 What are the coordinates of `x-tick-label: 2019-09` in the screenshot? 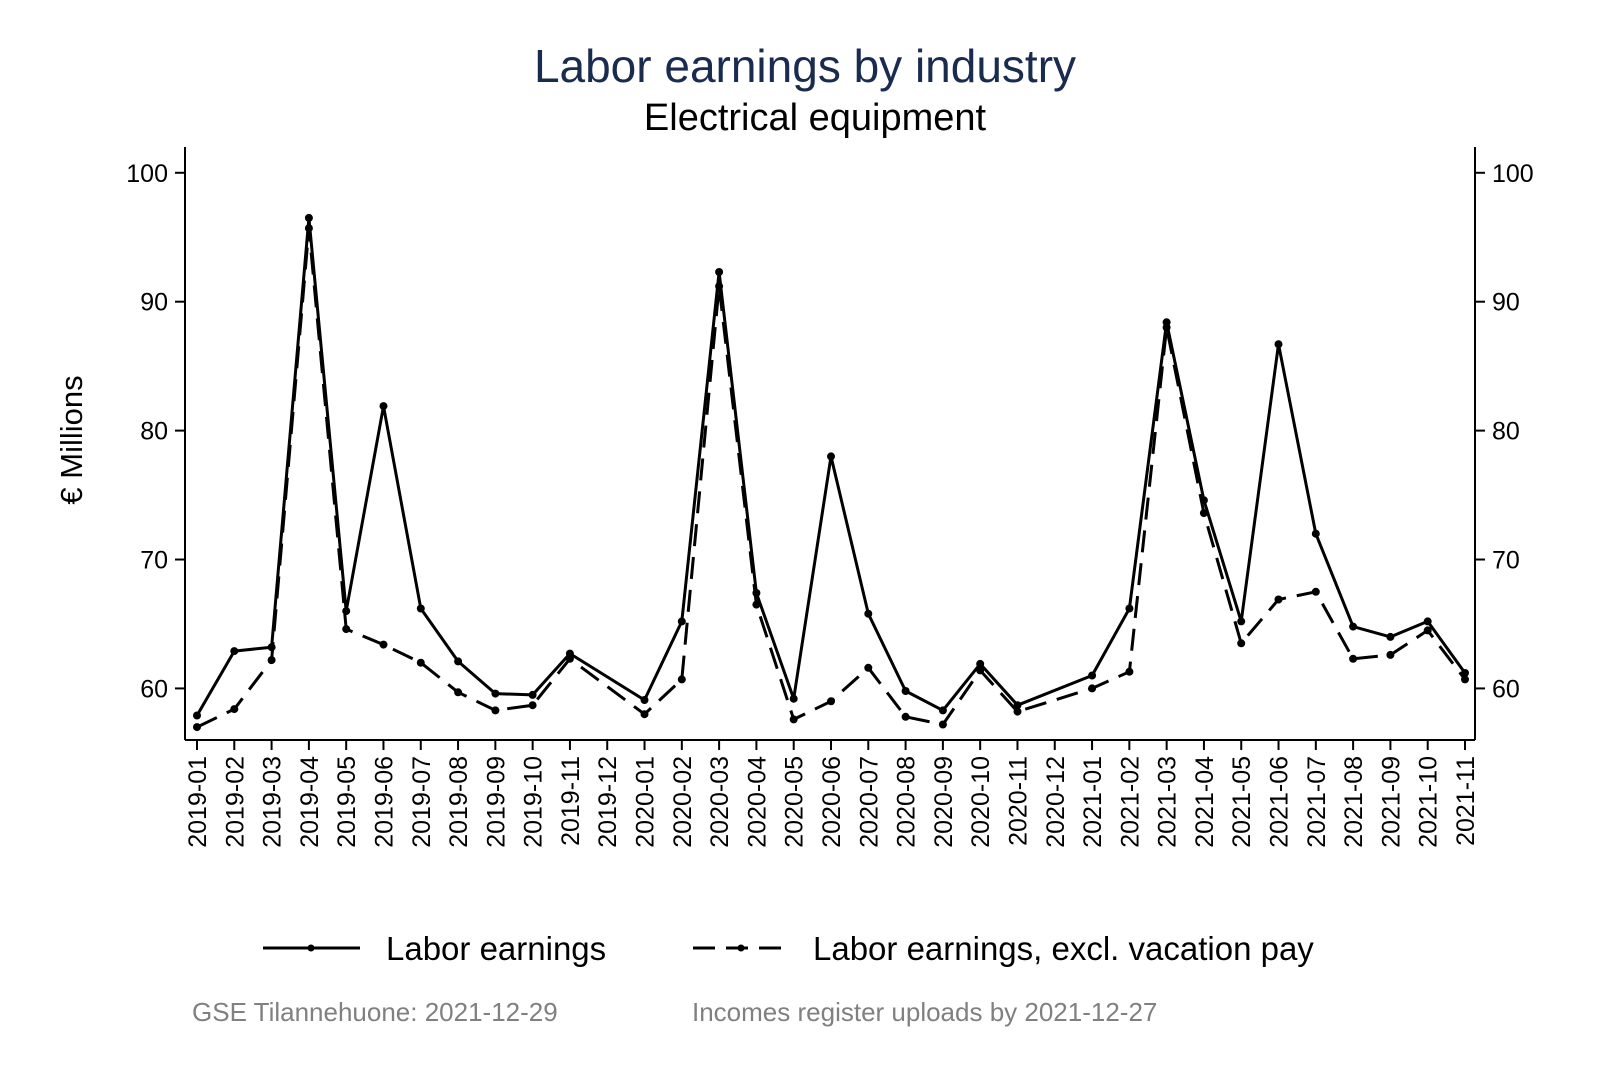 It's located at (496, 802).